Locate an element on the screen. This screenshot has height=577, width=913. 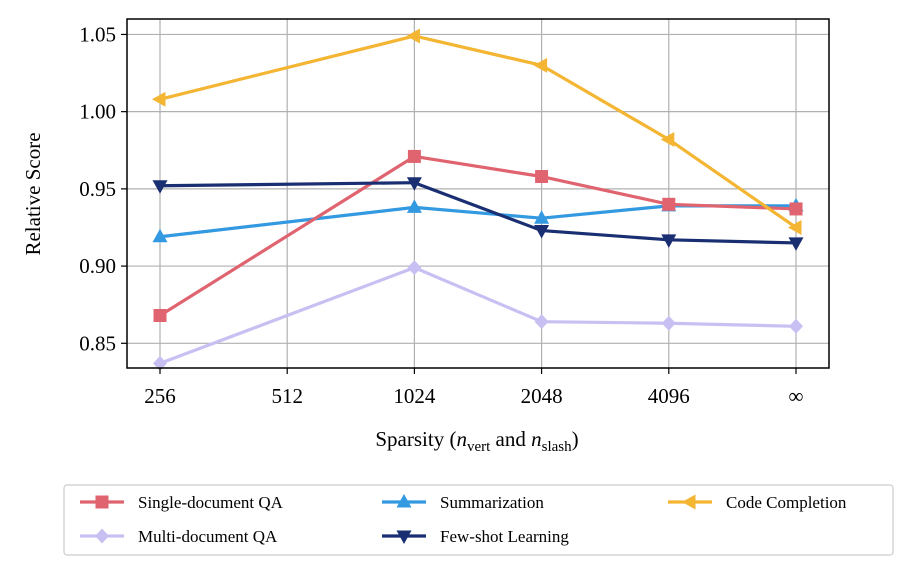
x-tick-label: 1024 is located at coordinates (414, 396).